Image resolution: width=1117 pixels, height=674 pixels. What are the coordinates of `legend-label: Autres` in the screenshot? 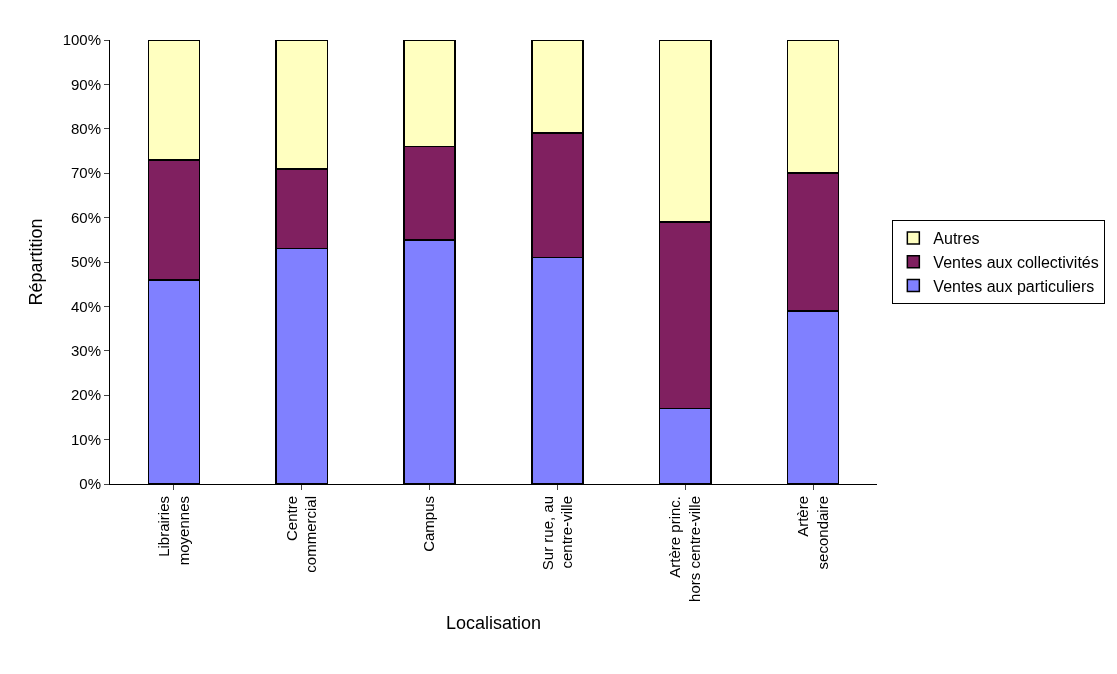 It's located at (956, 239).